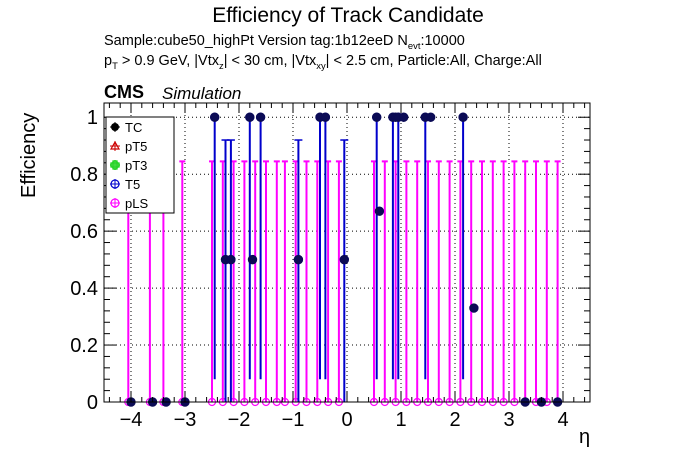 The image size is (696, 472). Describe the element at coordinates (293, 420) in the screenshot. I see `x-tick-label: −1` at that location.